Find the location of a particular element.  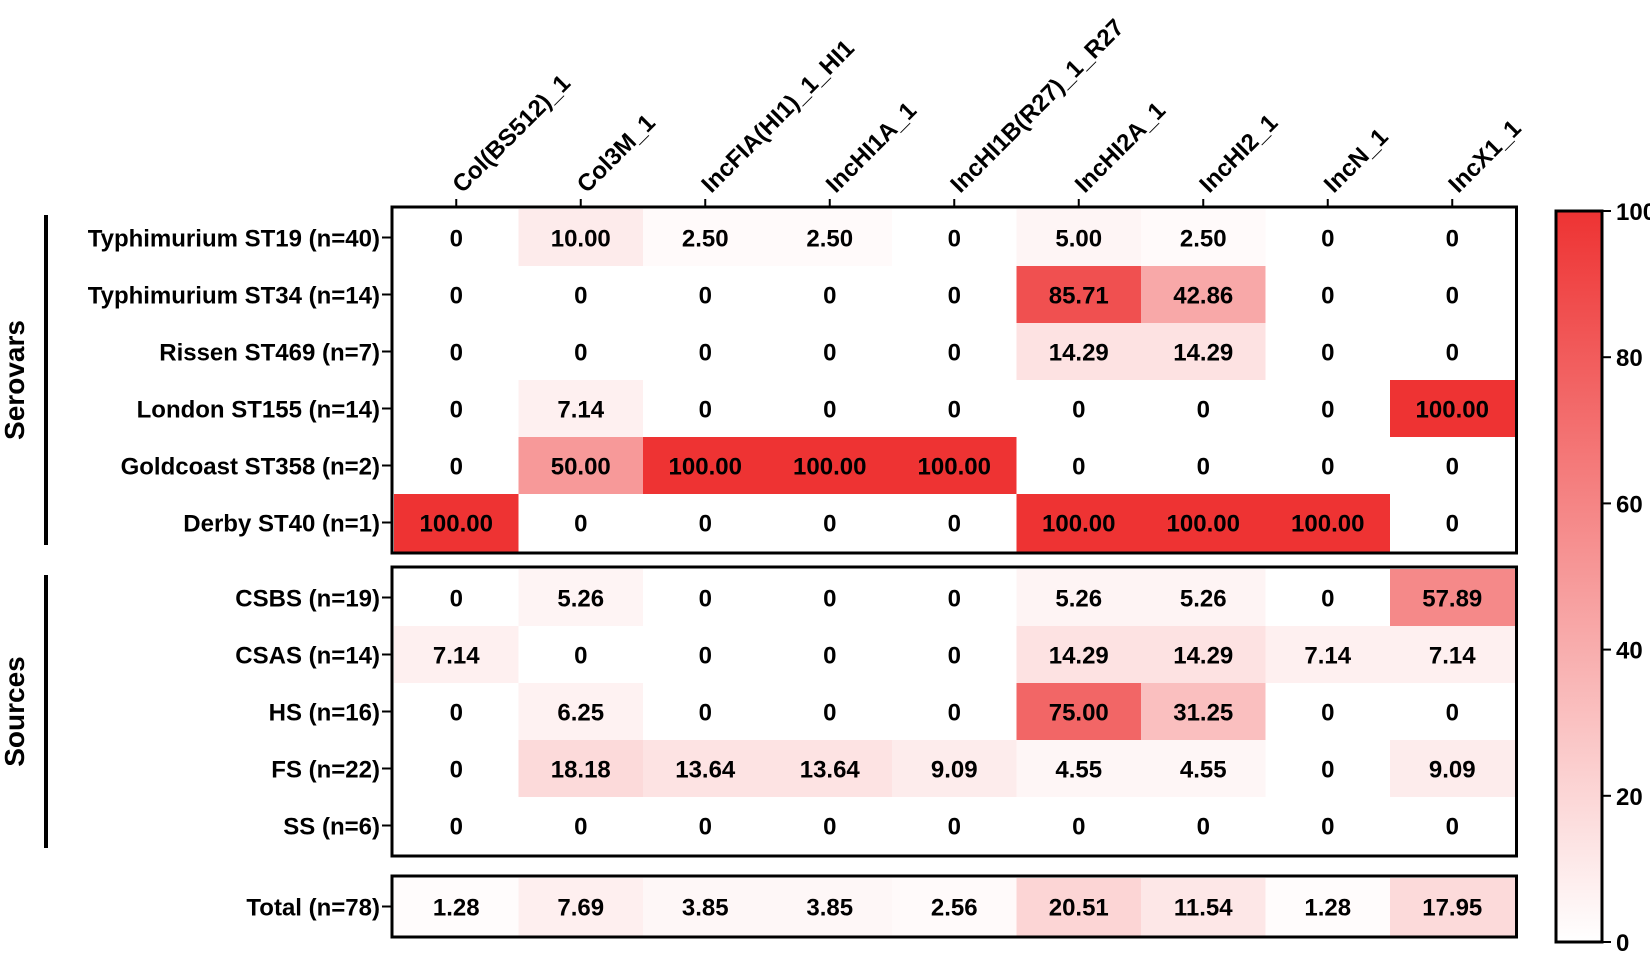

row-label: CSAS (n=14) is located at coordinates (307, 656).